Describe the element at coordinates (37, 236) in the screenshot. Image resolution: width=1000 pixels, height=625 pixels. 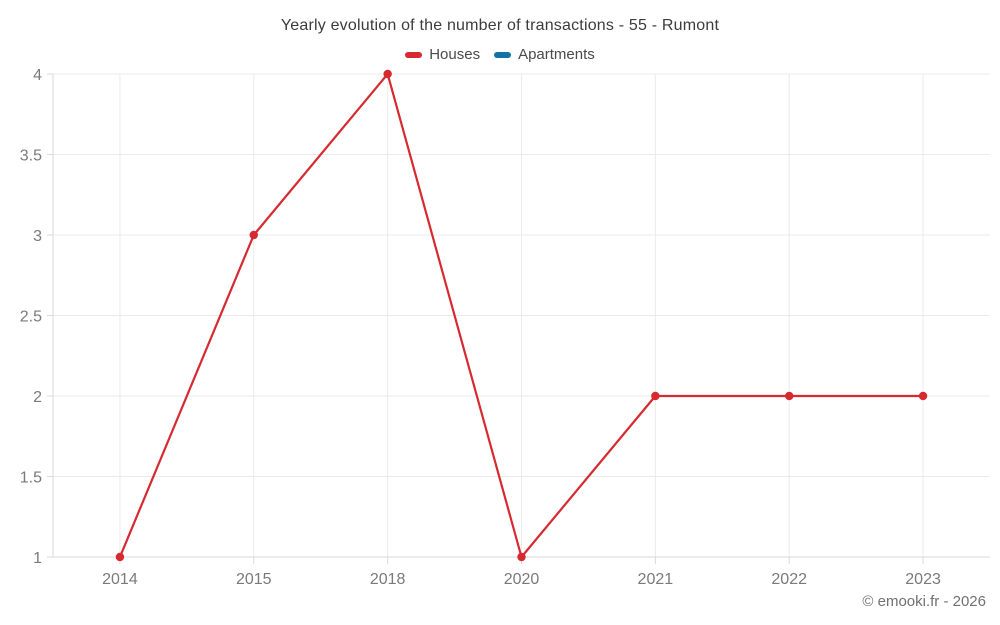
I see `y-axis-tick-label: 3` at that location.